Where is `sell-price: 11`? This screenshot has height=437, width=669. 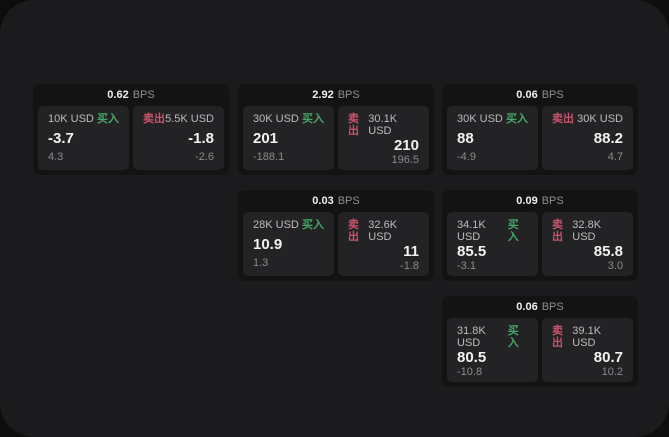
sell-price: 11 is located at coordinates (411, 251).